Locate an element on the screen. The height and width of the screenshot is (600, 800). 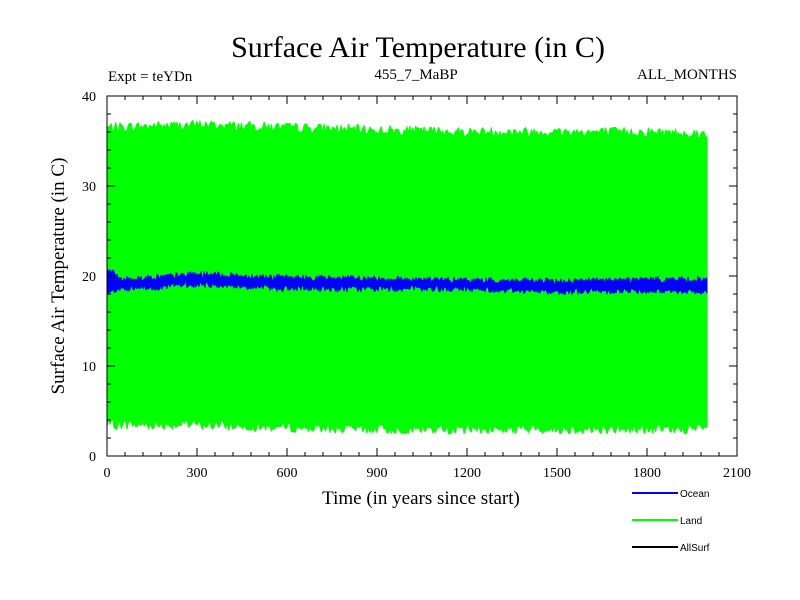
x-tick-label: 1800 is located at coordinates (647, 473).